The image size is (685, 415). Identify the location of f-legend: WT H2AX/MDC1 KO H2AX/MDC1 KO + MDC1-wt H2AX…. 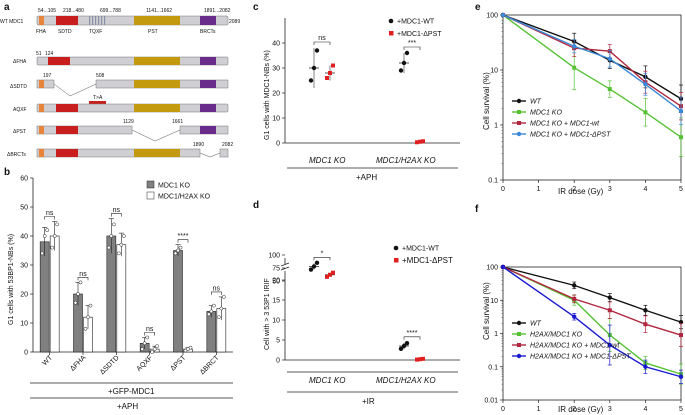
(571, 341).